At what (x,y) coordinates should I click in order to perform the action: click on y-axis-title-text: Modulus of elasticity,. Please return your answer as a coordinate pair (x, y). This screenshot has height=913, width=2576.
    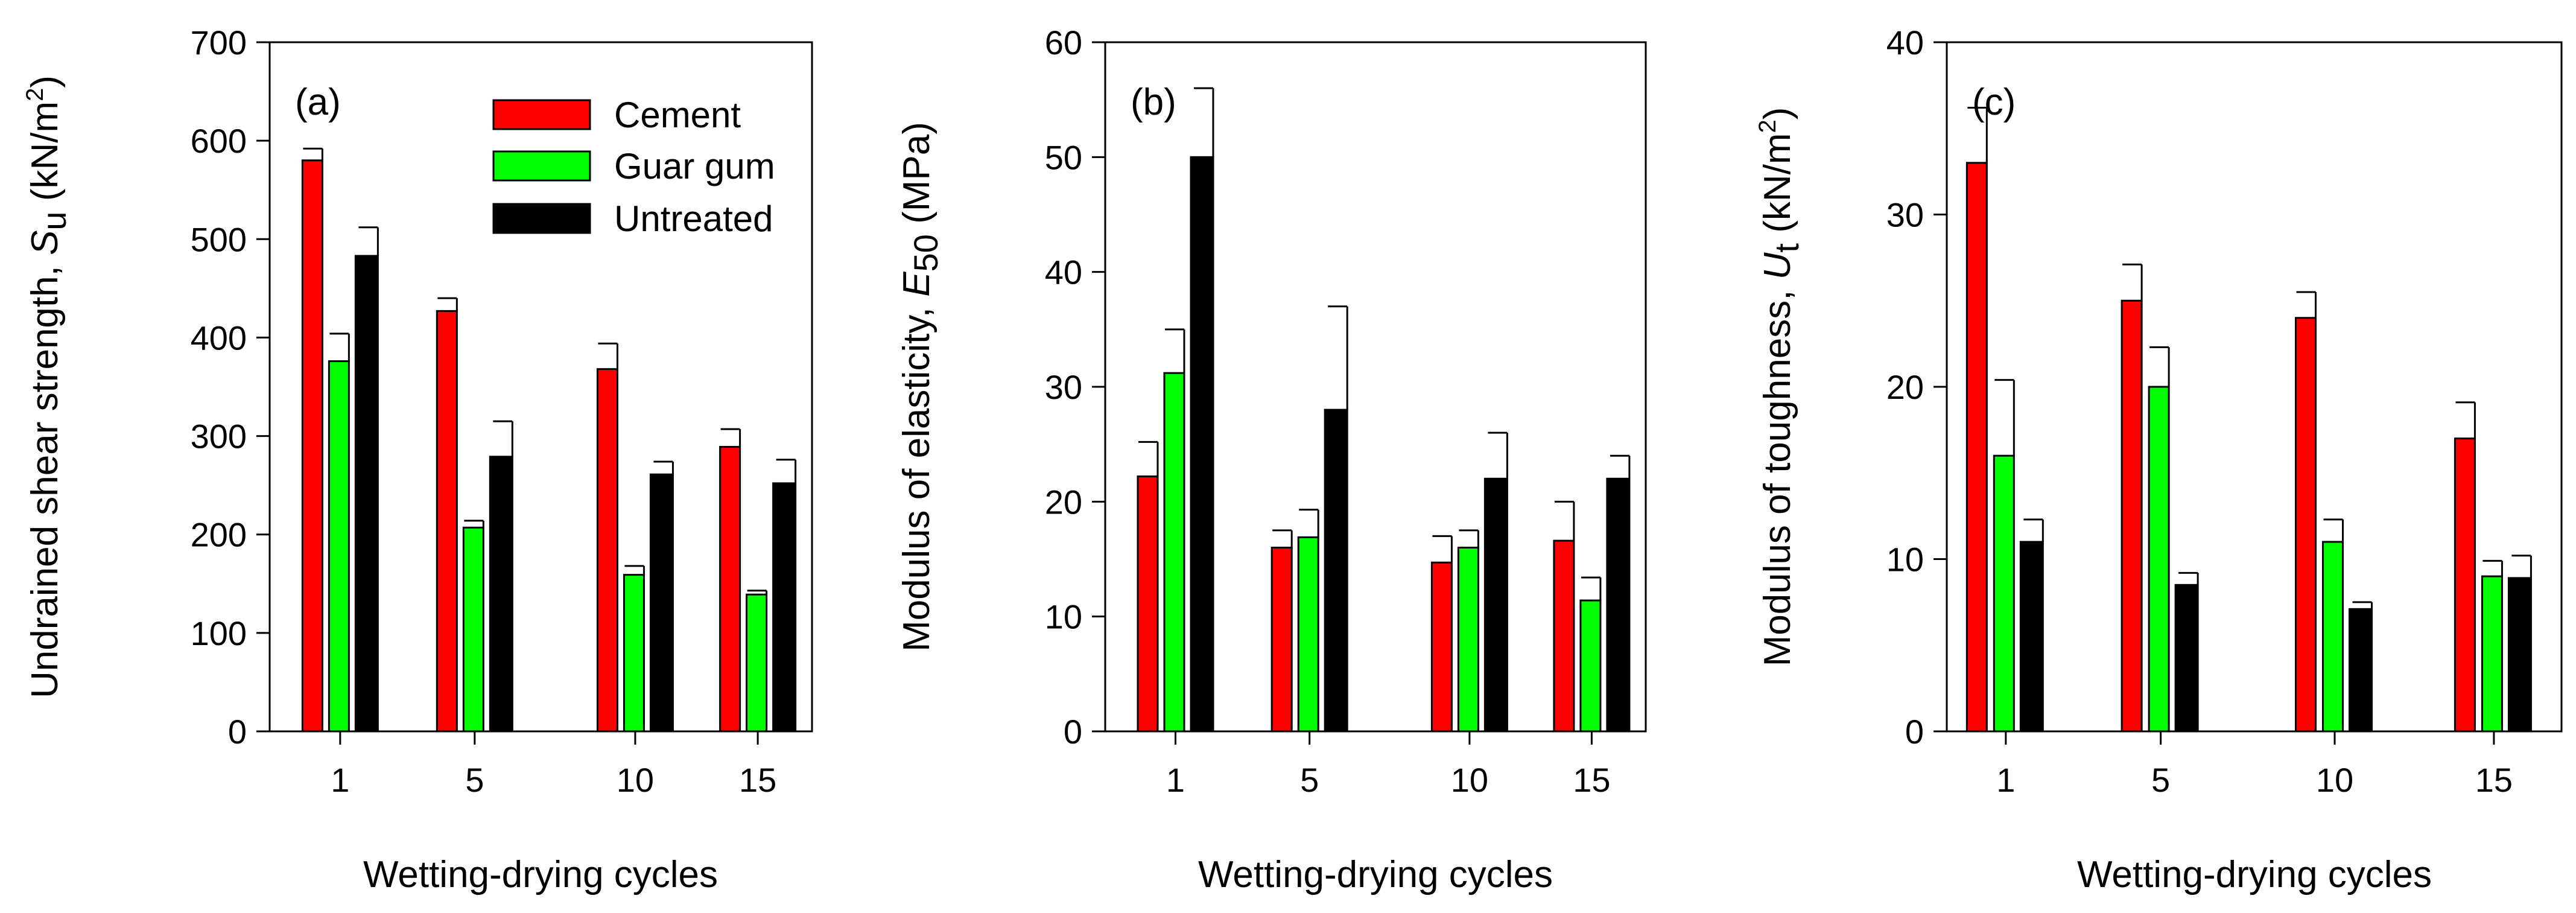
    Looking at the image, I should click on (916, 474).